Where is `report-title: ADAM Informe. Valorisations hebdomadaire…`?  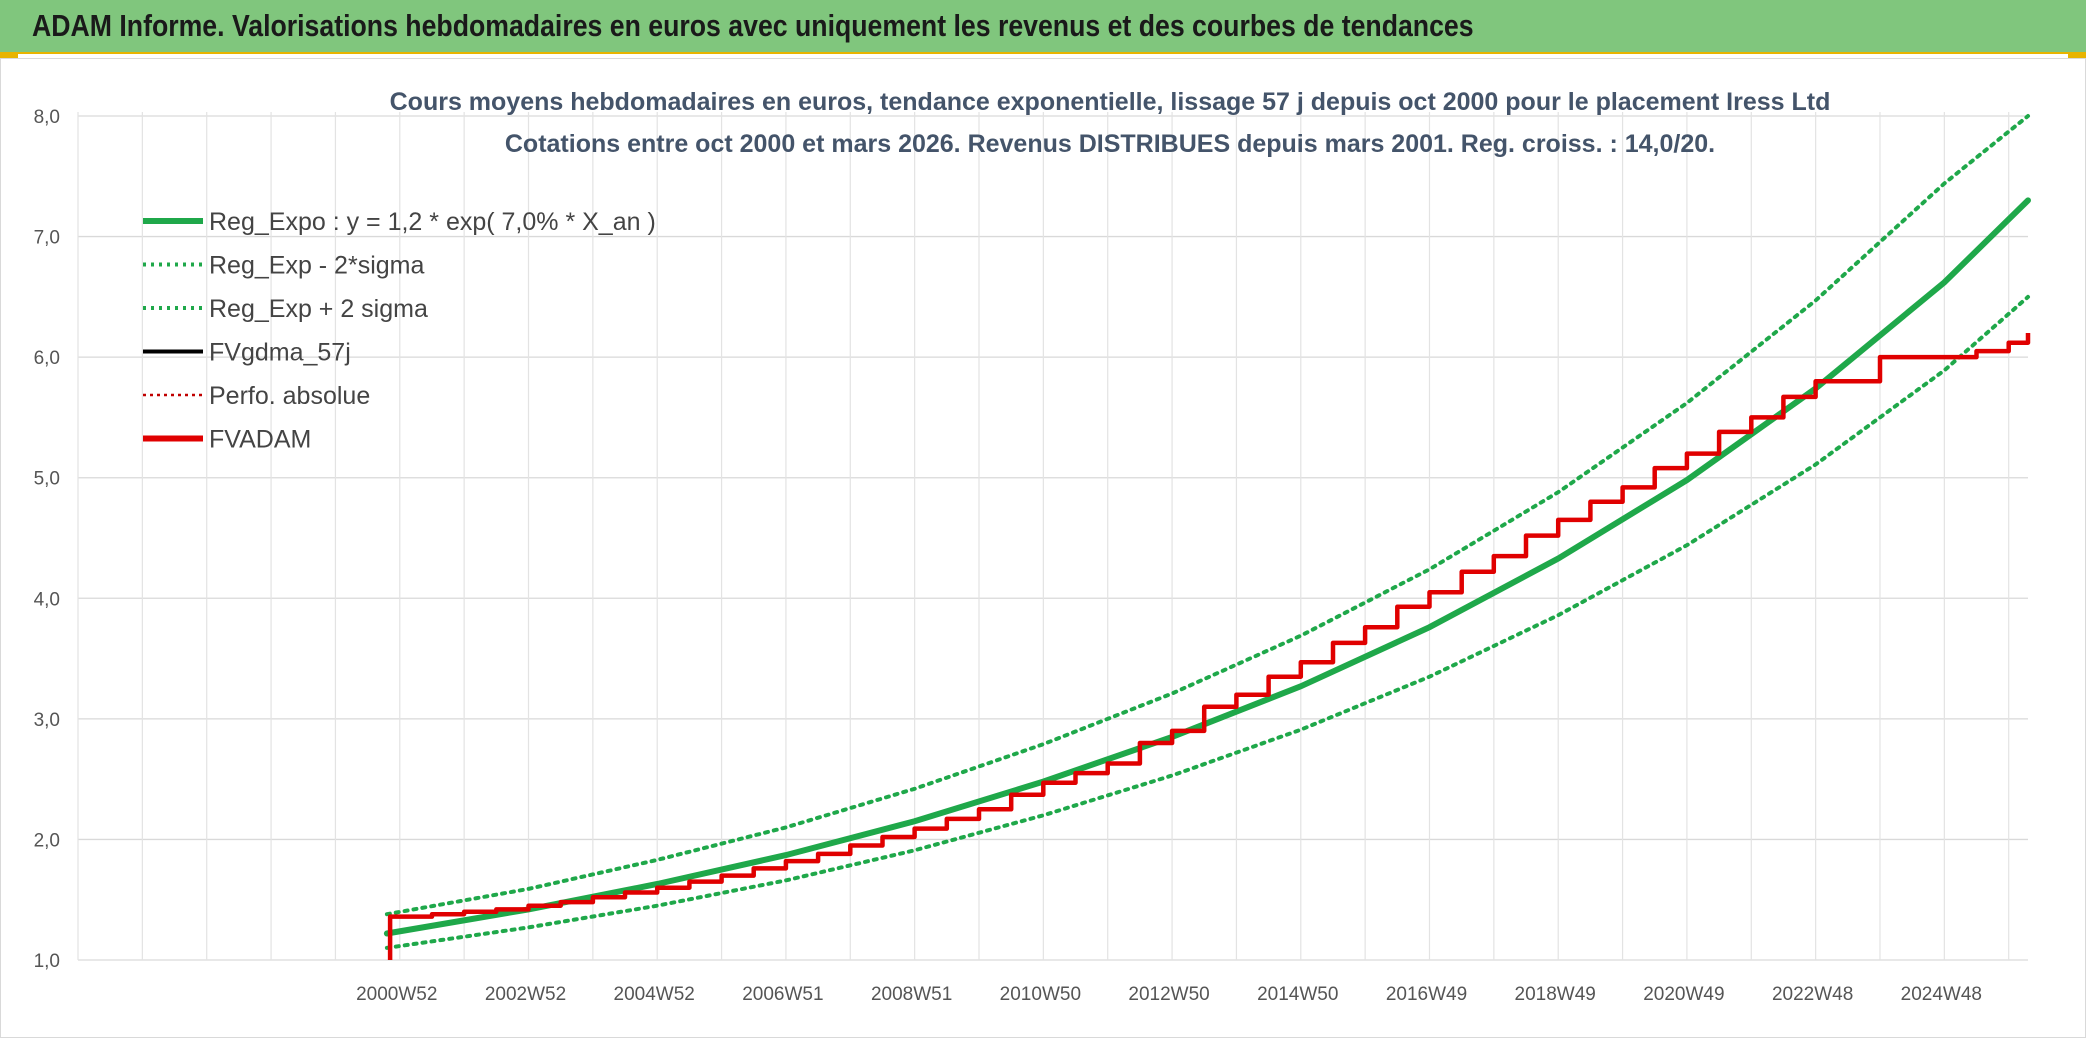
report-title: ADAM Informe. Valorisations hebdomadaire… is located at coordinates (753, 25).